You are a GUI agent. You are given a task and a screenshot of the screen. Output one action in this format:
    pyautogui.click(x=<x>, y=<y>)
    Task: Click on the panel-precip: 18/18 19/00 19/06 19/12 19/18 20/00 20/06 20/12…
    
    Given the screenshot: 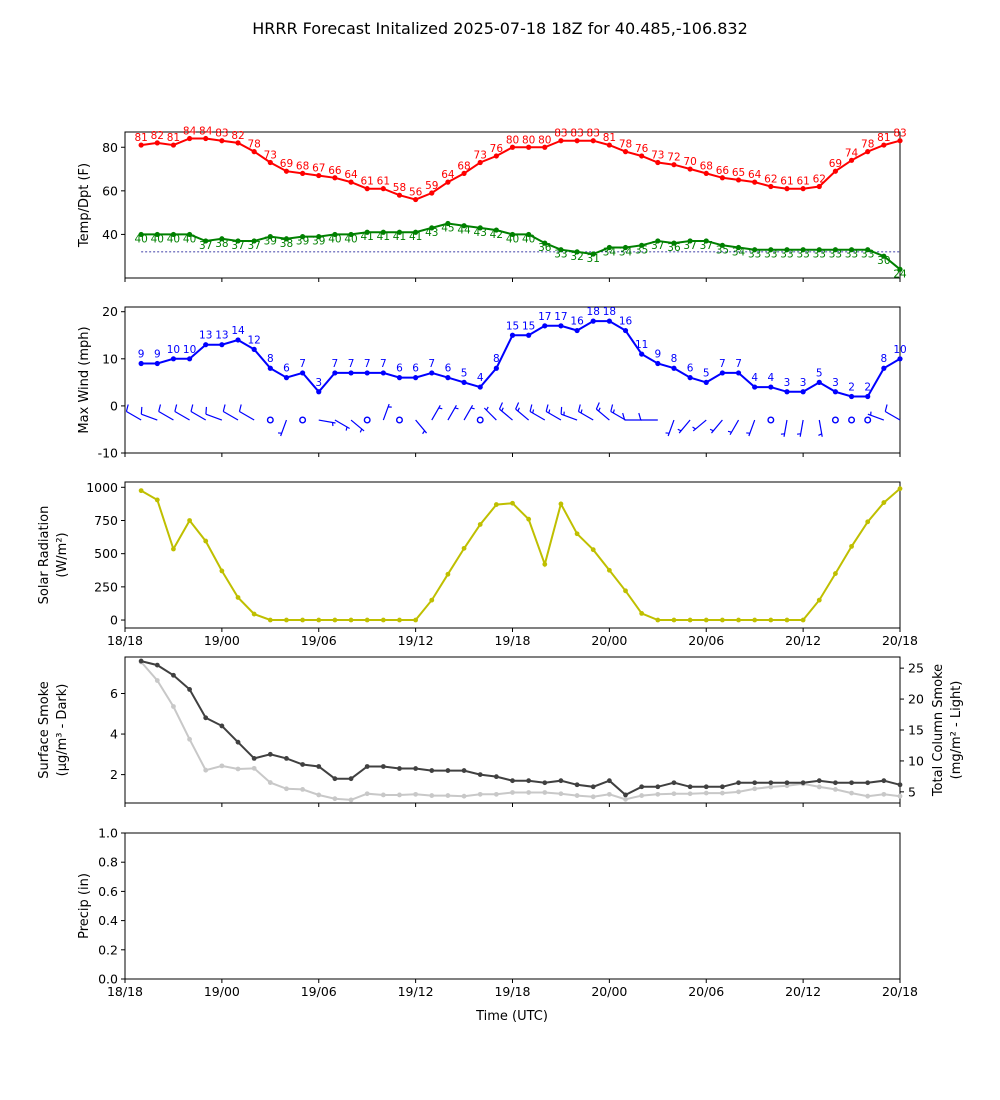 What is the action you would take?
    pyautogui.click(x=497, y=913)
    